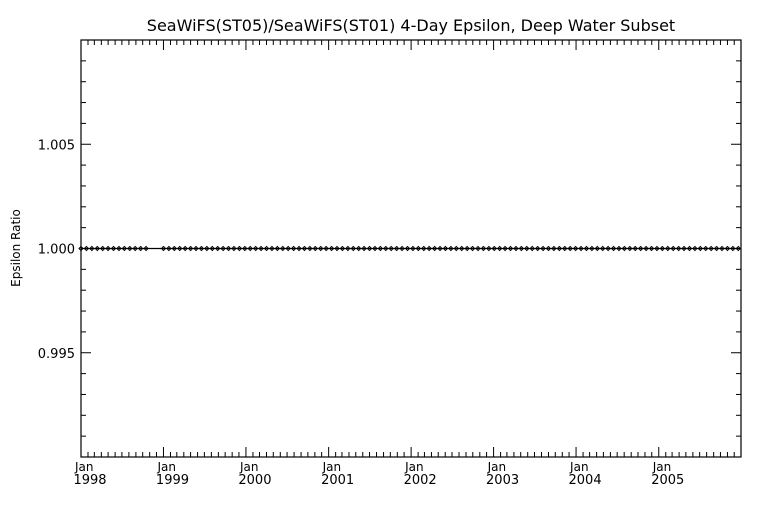 The height and width of the screenshot is (512, 768). What do you see at coordinates (172, 480) in the screenshot?
I see `x-tick-year-label: 1999` at bounding box center [172, 480].